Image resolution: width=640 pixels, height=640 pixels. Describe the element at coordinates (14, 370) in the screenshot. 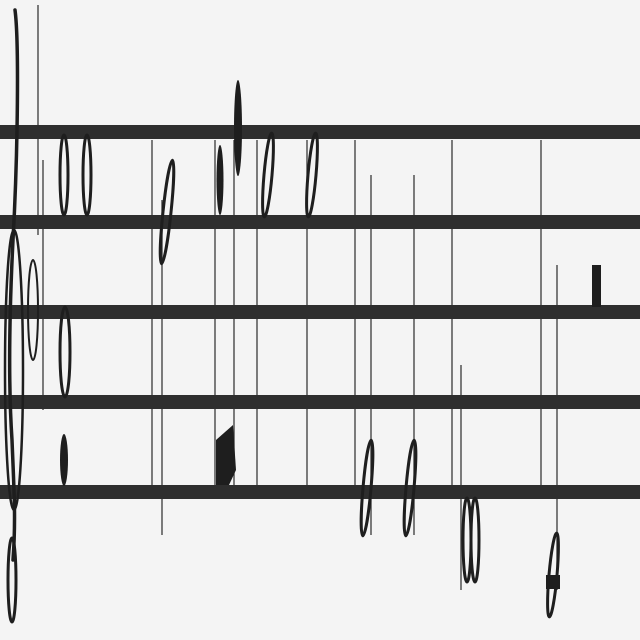

I see `clef-loop` at that location.